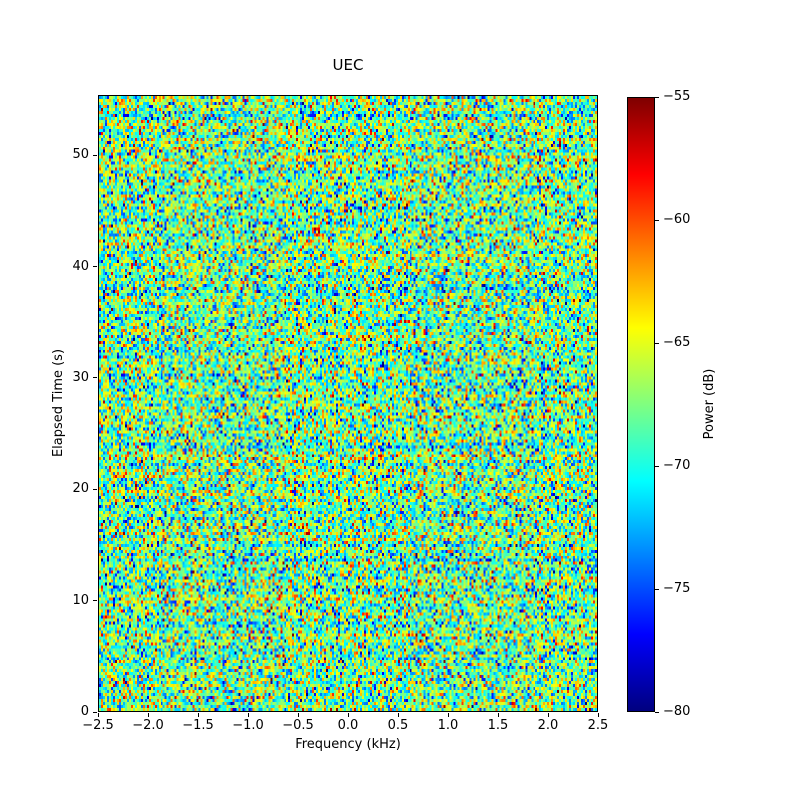 The width and height of the screenshot is (800, 800). What do you see at coordinates (448, 725) in the screenshot?
I see `x-tick-label: 1.0` at bounding box center [448, 725].